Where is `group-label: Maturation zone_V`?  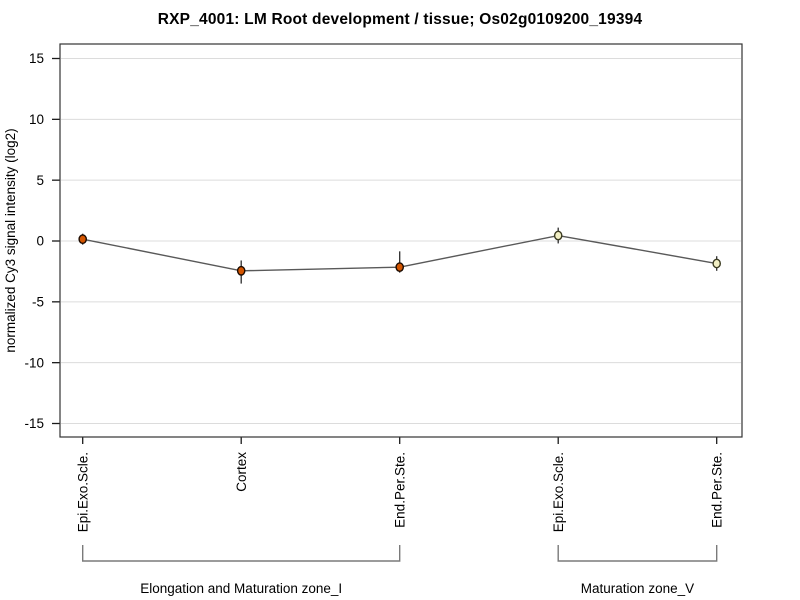
group-label: Maturation zone_V is located at coordinates (637, 588).